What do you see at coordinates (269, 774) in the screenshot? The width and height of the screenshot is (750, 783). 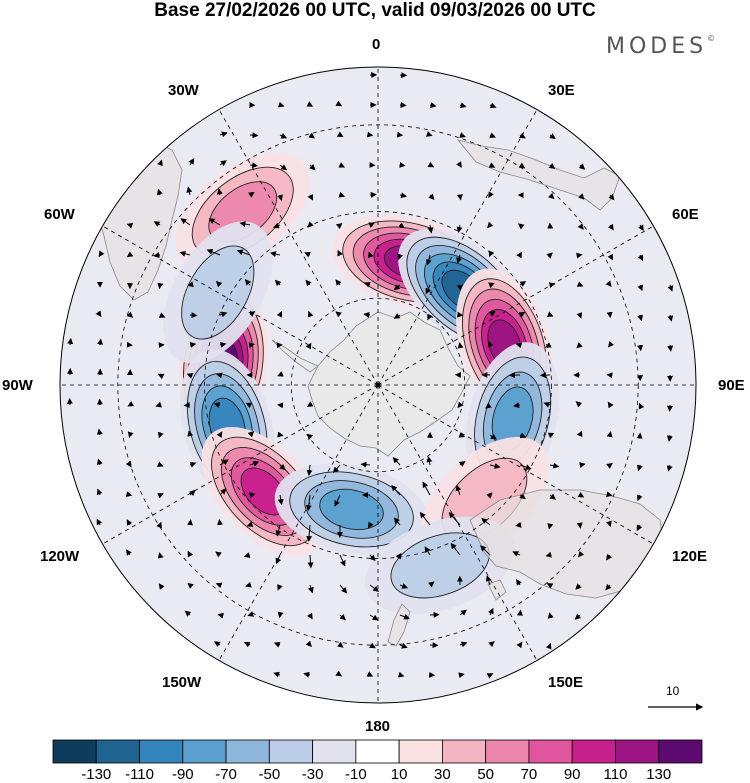 I see `colorbar-tick-label: -50` at bounding box center [269, 774].